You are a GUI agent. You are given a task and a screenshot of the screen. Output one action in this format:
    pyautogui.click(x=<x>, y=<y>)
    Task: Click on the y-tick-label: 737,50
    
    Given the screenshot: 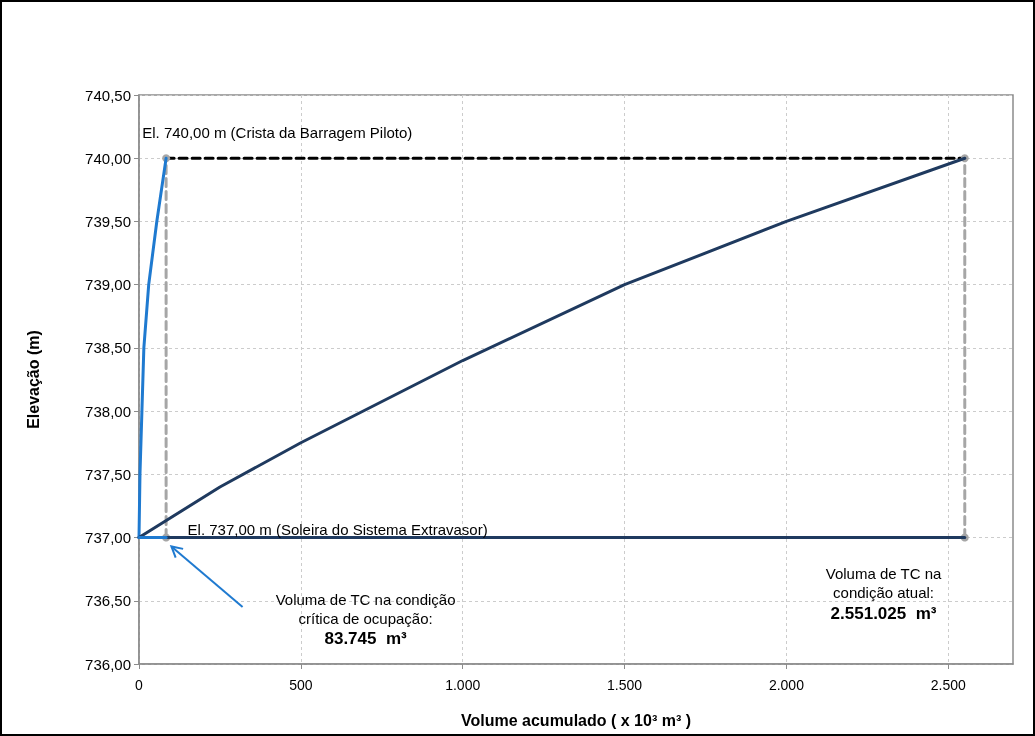 What is the action you would take?
    pyautogui.click(x=108, y=474)
    